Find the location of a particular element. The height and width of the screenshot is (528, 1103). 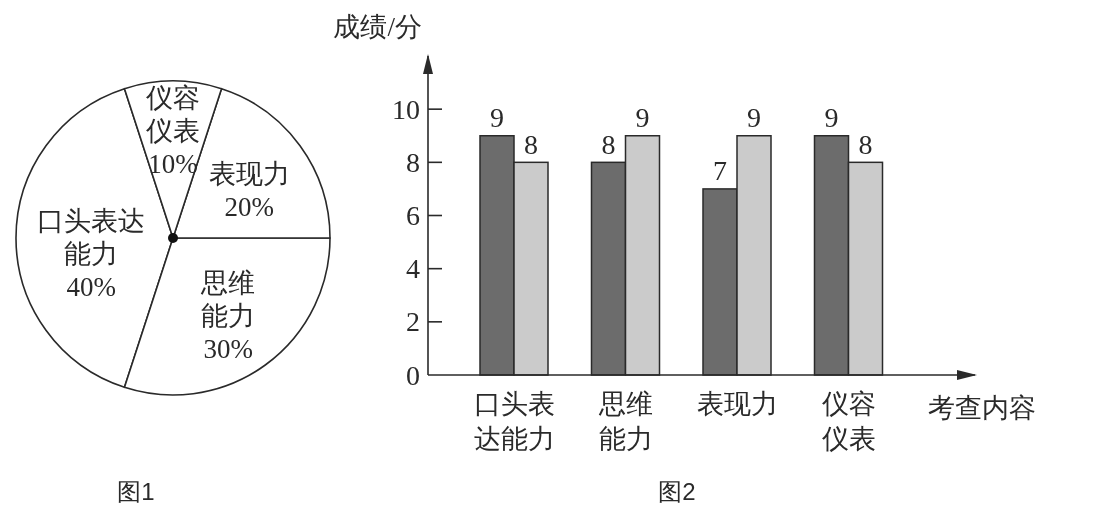

y-tick-label: 0 is located at coordinates (413, 375).